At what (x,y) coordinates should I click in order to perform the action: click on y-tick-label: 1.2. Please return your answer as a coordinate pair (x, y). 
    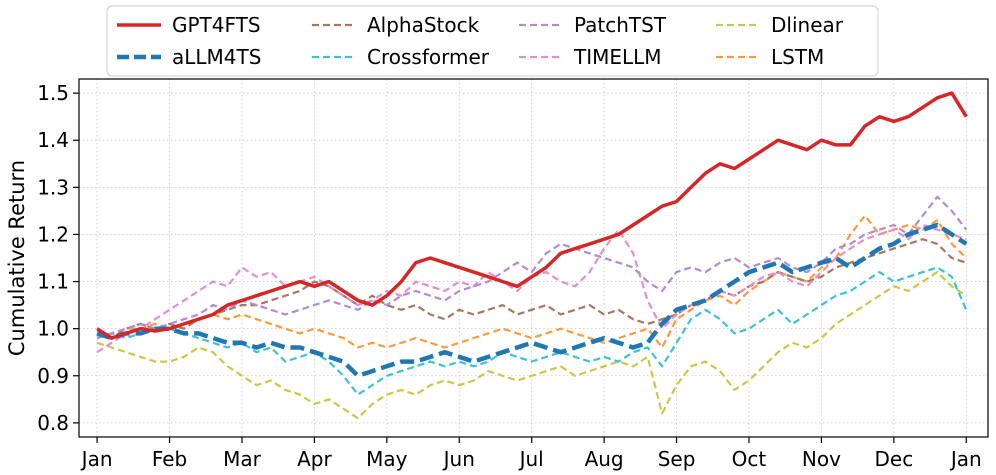
    Looking at the image, I should click on (53, 234).